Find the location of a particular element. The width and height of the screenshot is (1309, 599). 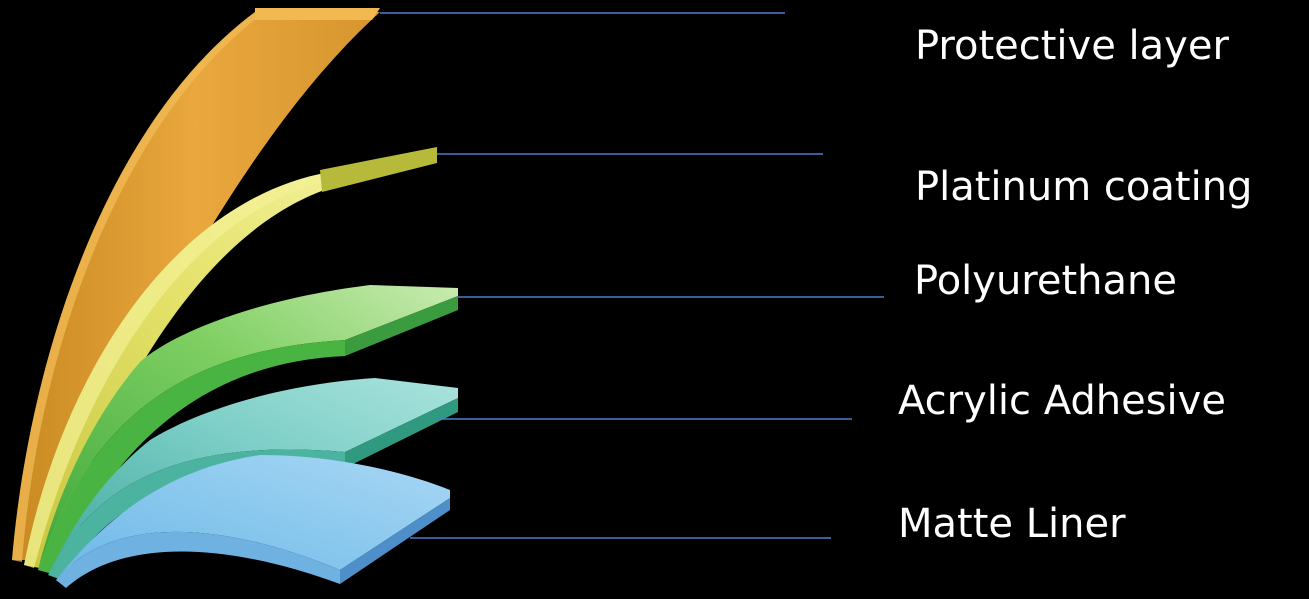

label-protective-layer: Protective layer is located at coordinates (1072, 46).